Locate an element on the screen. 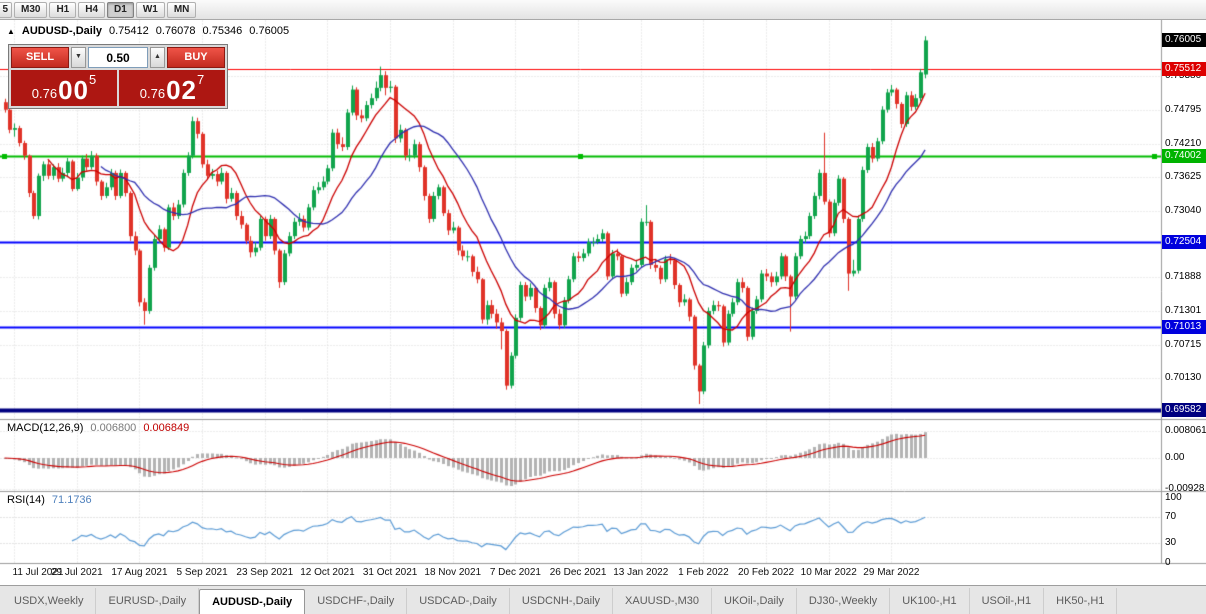 Image resolution: width=1206 pixels, height=614 pixels. timeframe-button-w1: W1 is located at coordinates (150, 9).